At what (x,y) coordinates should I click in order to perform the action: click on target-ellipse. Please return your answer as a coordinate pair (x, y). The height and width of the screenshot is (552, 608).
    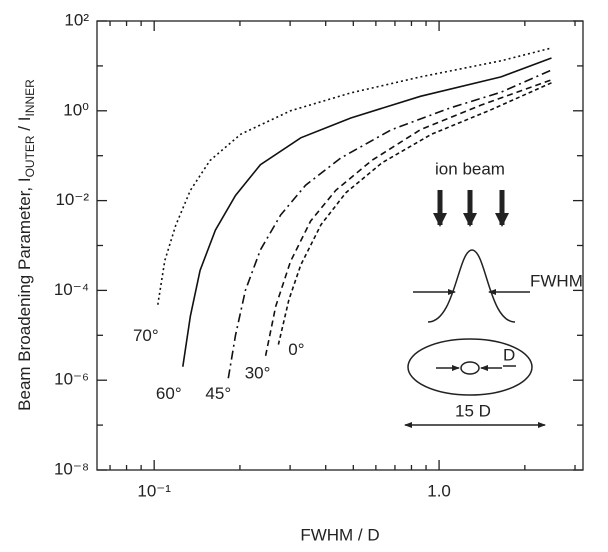
    Looking at the image, I should click on (470, 367).